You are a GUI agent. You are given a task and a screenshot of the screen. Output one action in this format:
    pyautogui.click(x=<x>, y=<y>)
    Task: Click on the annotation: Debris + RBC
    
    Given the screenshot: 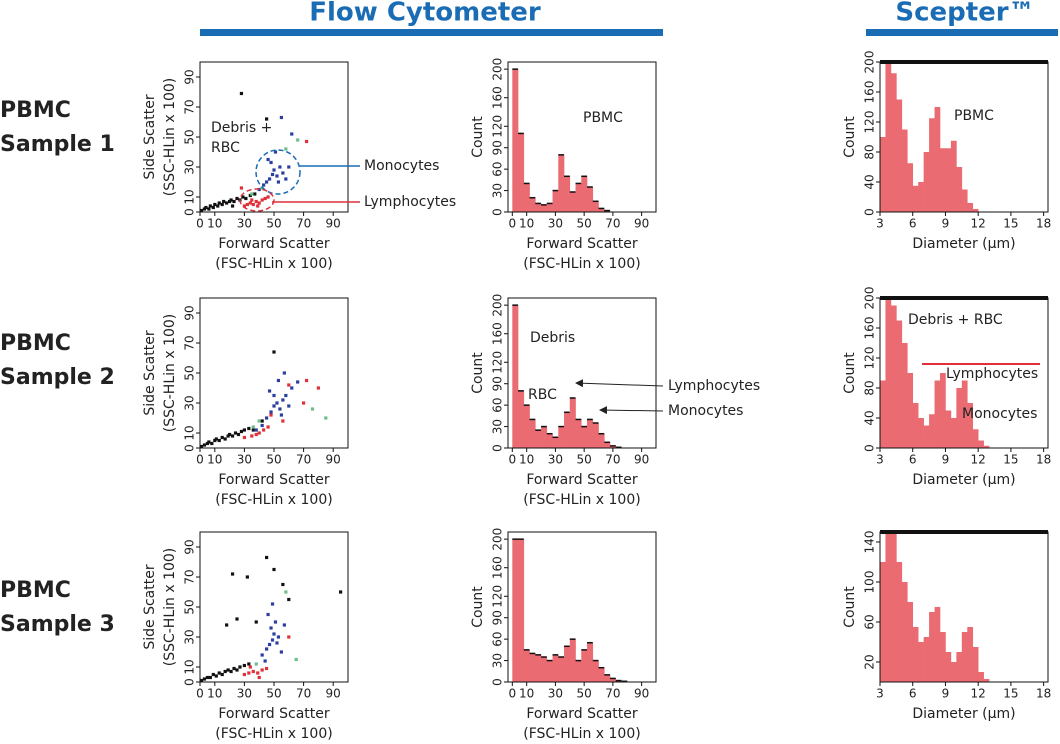 What is the action you would take?
    pyautogui.click(x=955, y=320)
    